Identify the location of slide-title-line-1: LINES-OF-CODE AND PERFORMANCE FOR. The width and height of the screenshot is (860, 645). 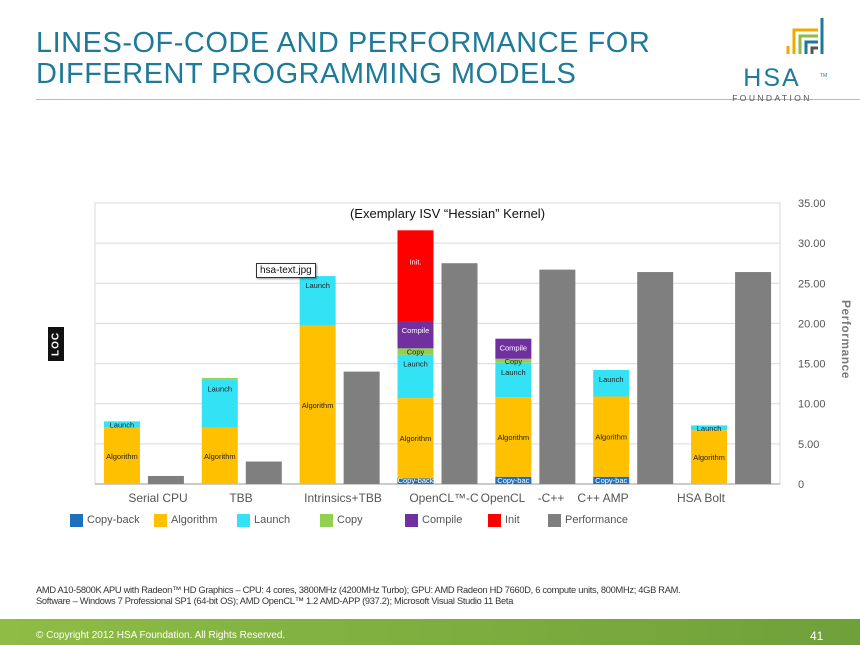
(343, 43).